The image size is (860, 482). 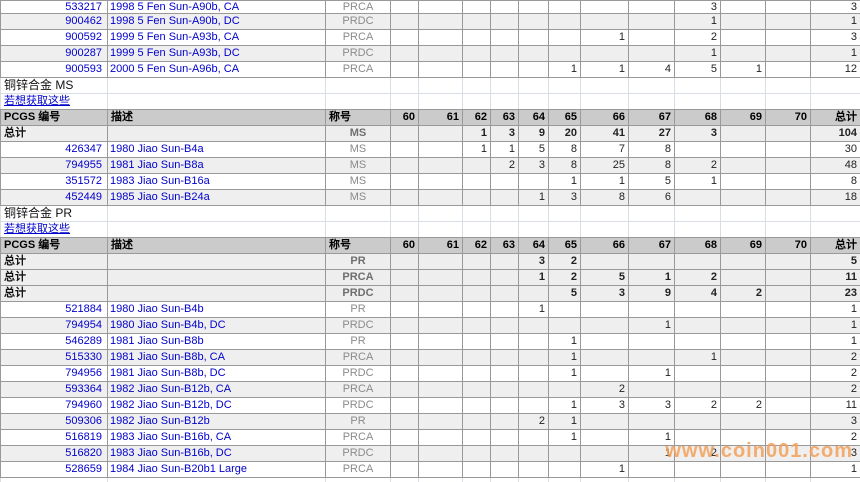 I want to click on totals-grade-66-count: 5, so click(x=604, y=277).